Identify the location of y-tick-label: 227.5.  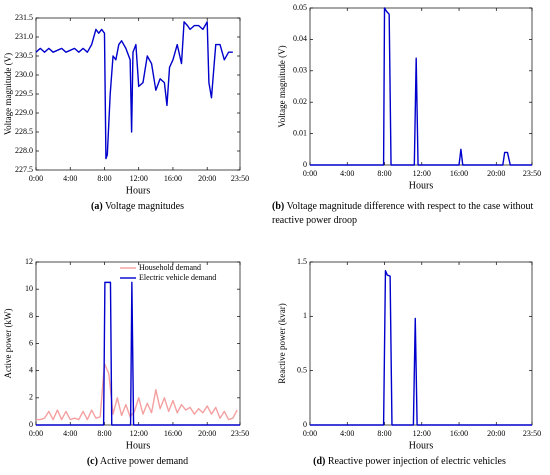
(24, 169).